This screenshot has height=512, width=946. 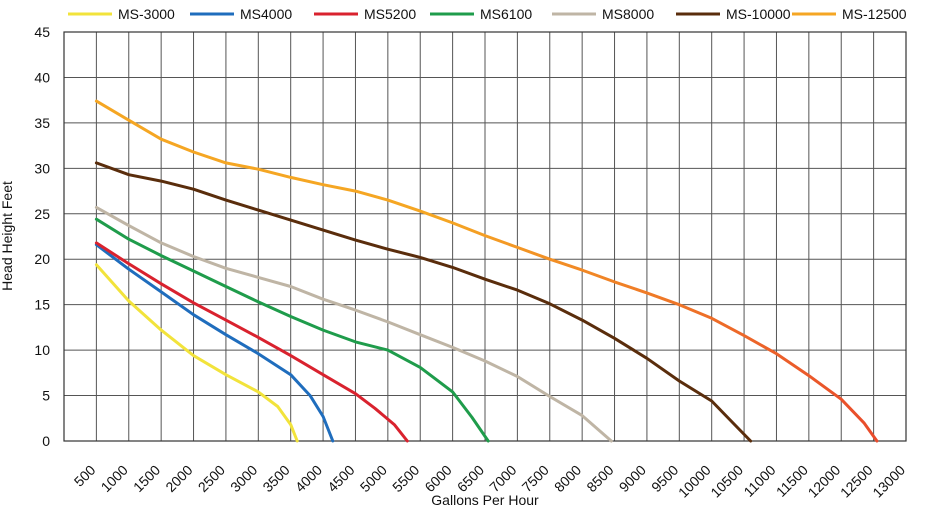 I want to click on y-axis-title: Head Height Feet, so click(x=7, y=236).